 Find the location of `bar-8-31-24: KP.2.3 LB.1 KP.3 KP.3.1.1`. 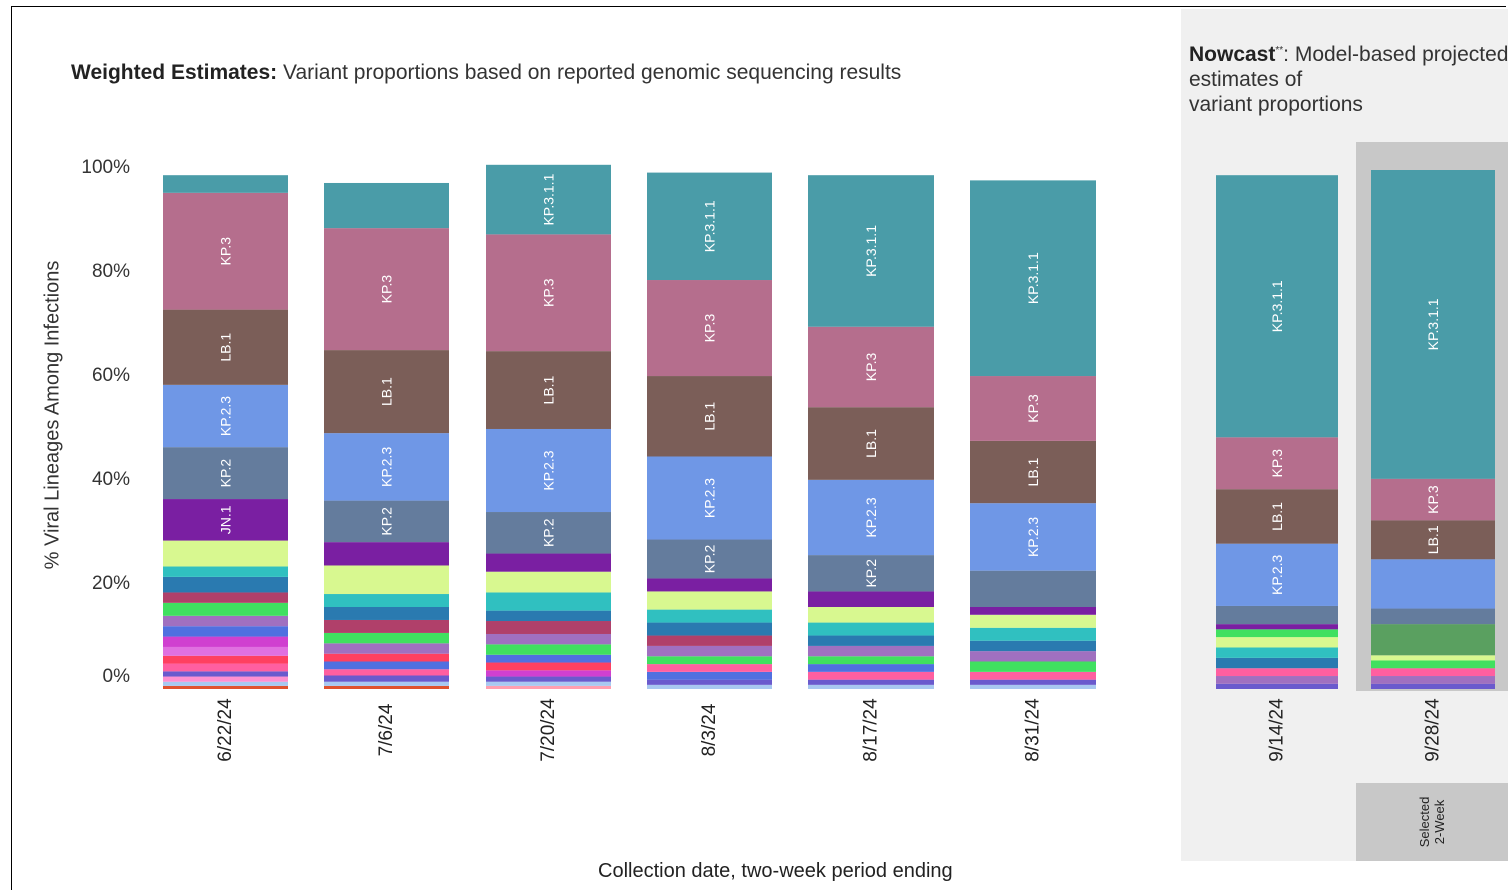

bar-8-31-24: KP.2.3 LB.1 KP.3 KP.3.1.1 is located at coordinates (1033, 434).